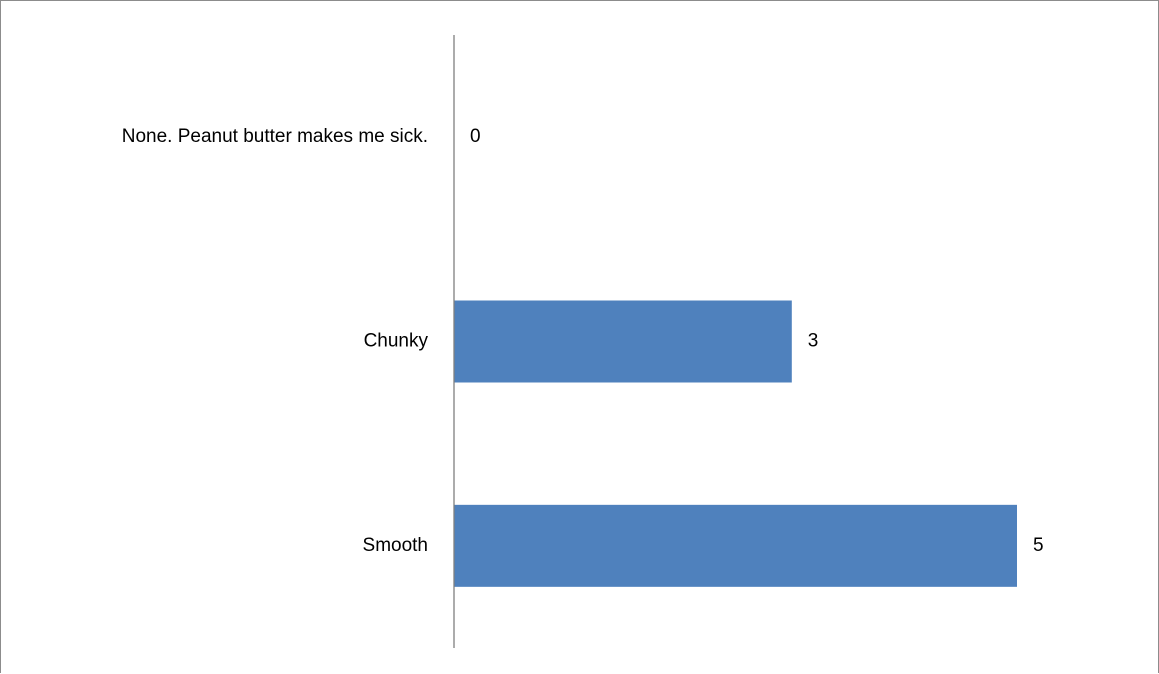 The width and height of the screenshot is (1159, 674). What do you see at coordinates (275, 136) in the screenshot?
I see `category-label-0: None. Peanut butter makes me sick.` at bounding box center [275, 136].